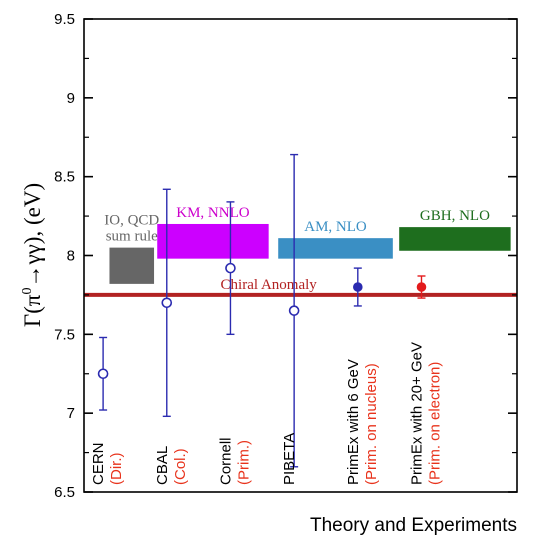 This screenshot has width=540, height=551. What do you see at coordinates (371, 424) in the screenshot?
I see `experiment-method-4: (Prim. on nucleus)` at bounding box center [371, 424].